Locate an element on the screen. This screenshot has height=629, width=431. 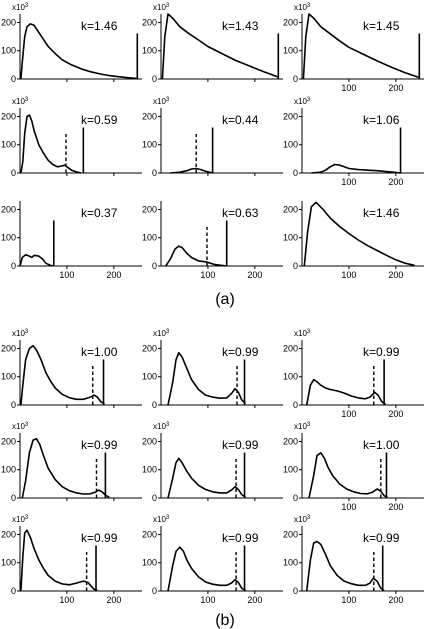
histogram-panel: 0 100 200 100 200 k=0.63 is located at coordinates (212, 240).